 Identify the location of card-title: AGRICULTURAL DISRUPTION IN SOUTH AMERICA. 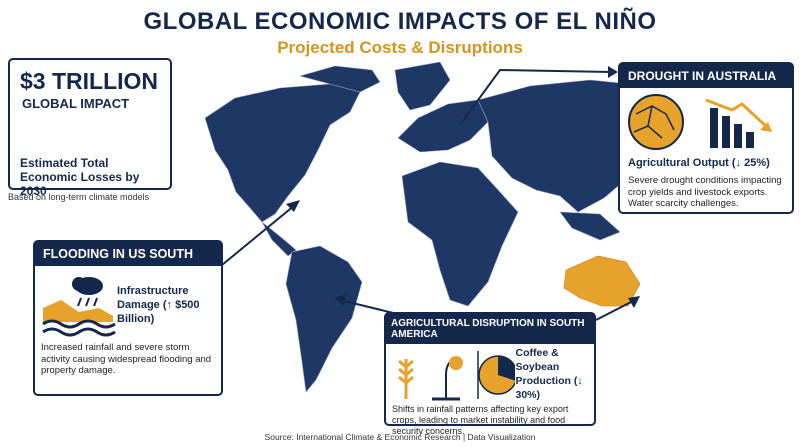
(490, 329).